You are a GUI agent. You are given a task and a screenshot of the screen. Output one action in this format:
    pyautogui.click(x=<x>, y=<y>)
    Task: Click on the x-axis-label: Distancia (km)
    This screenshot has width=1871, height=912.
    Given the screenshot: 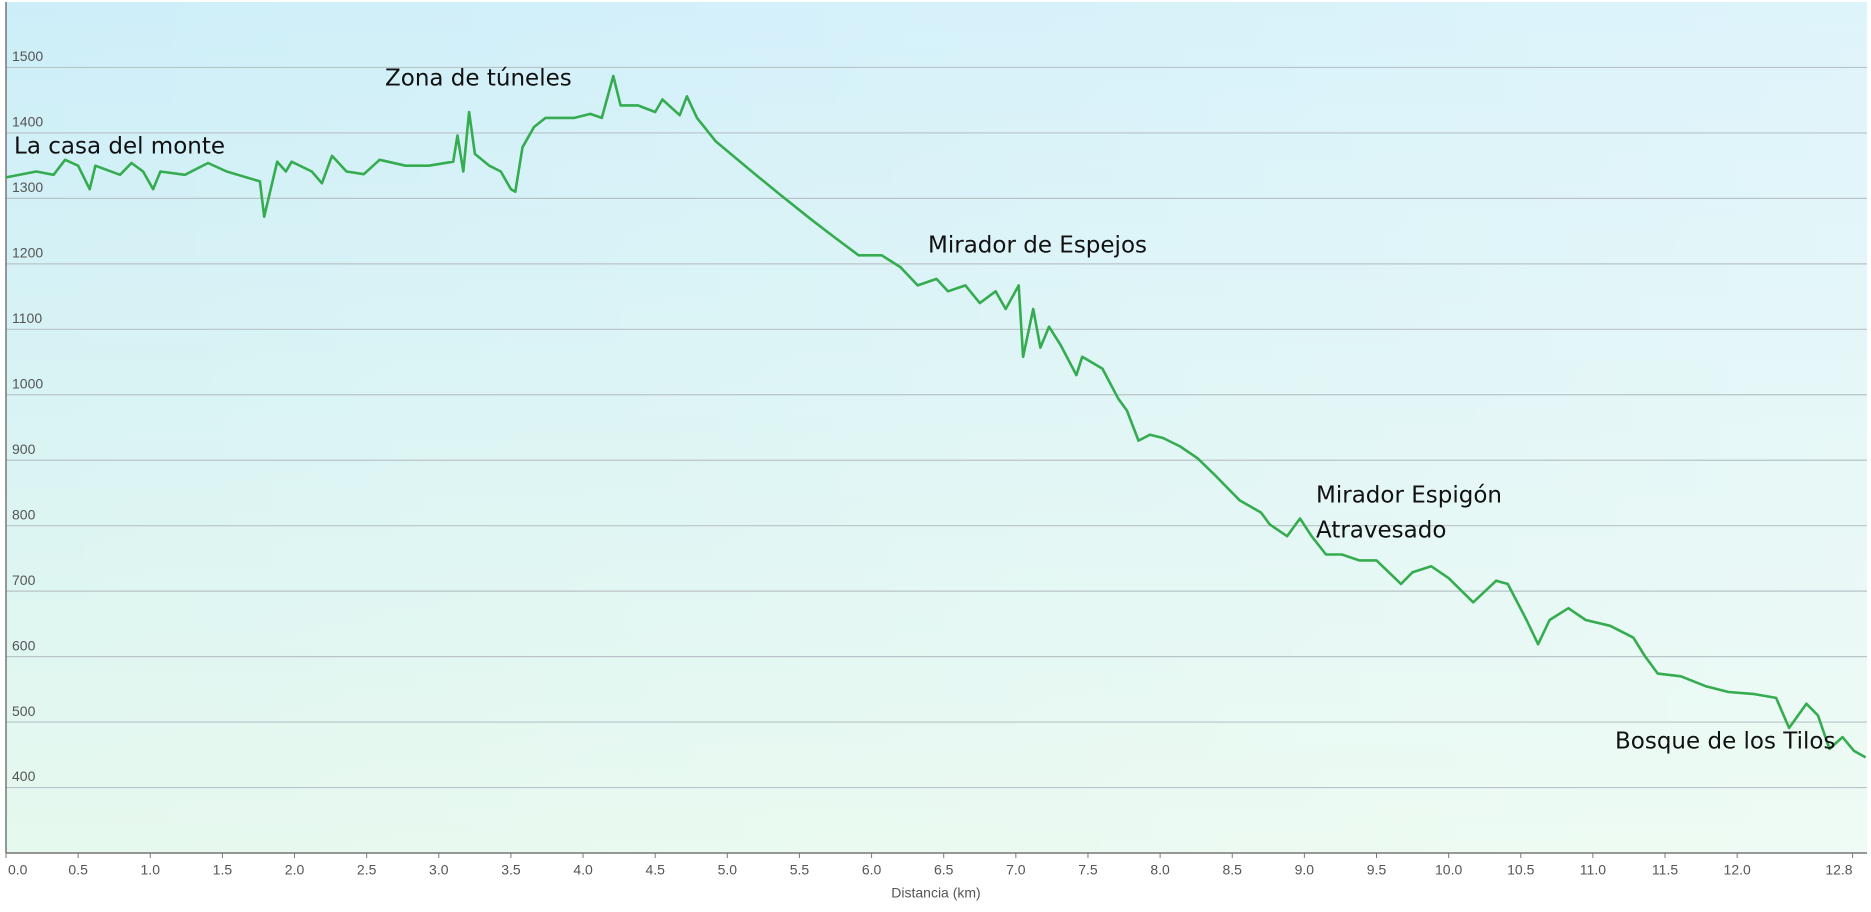 What is the action you would take?
    pyautogui.click(x=935, y=893)
    